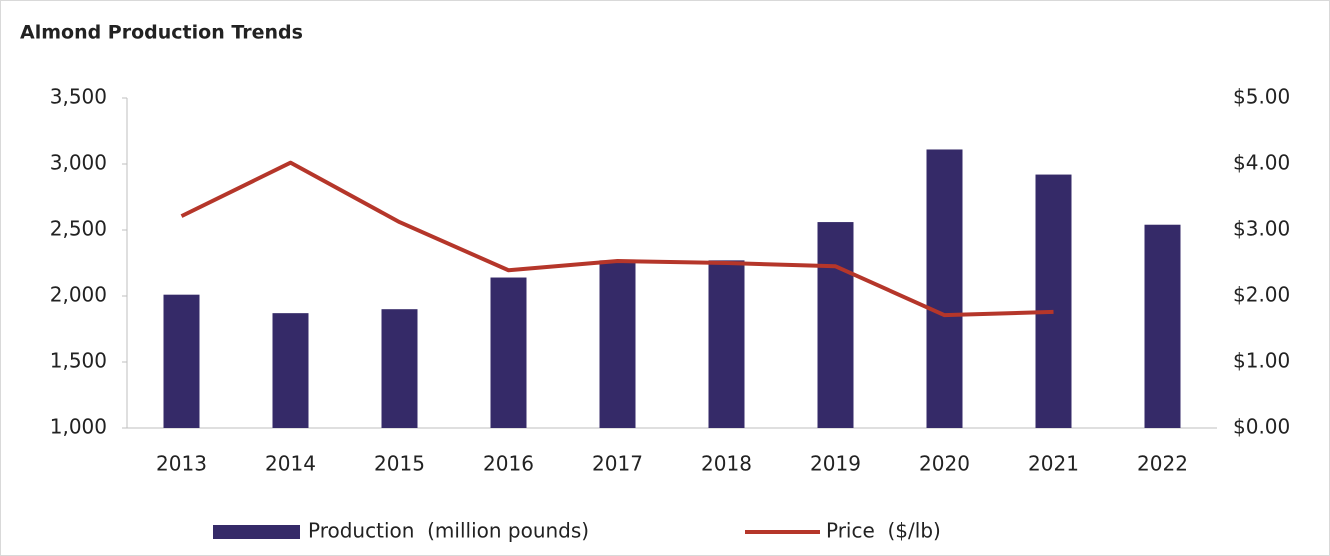 Image resolution: width=1330 pixels, height=556 pixels. What do you see at coordinates (78, 97) in the screenshot?
I see `y-tick-label: 3,500` at bounding box center [78, 97].